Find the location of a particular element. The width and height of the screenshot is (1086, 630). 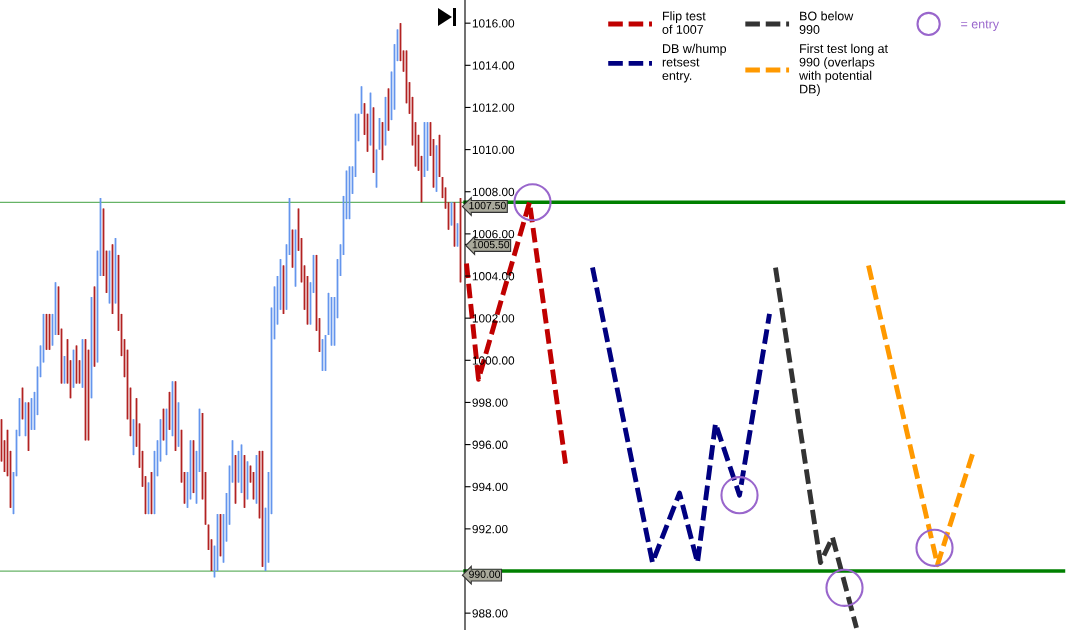

y-tick-label: 992.00 is located at coordinates (490, 529).